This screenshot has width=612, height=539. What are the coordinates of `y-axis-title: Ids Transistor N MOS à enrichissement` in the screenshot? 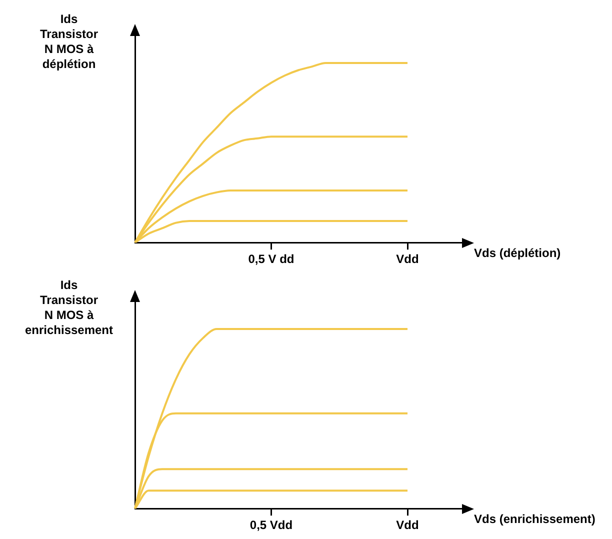 It's located at (69, 308).